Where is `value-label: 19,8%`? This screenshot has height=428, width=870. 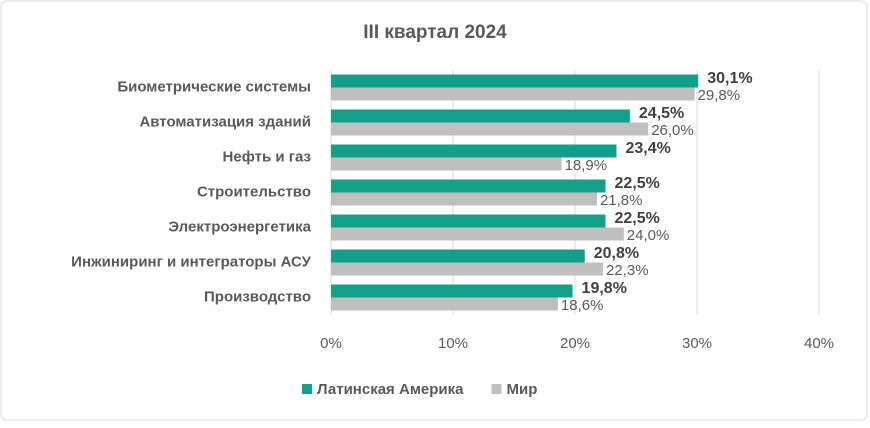
value-label: 19,8% is located at coordinates (604, 288).